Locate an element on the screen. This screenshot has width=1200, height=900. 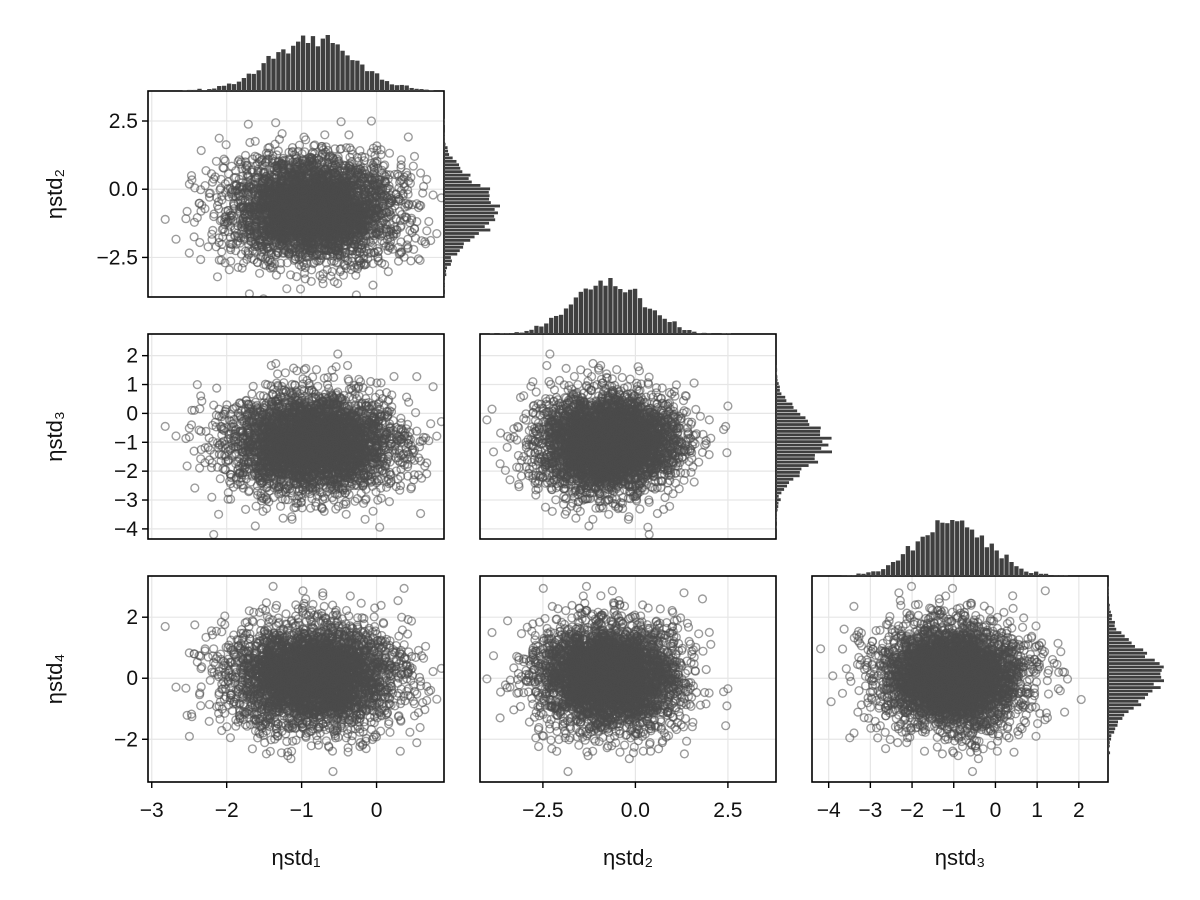
y-tick-label: 0.0 is located at coordinates (123, 189).